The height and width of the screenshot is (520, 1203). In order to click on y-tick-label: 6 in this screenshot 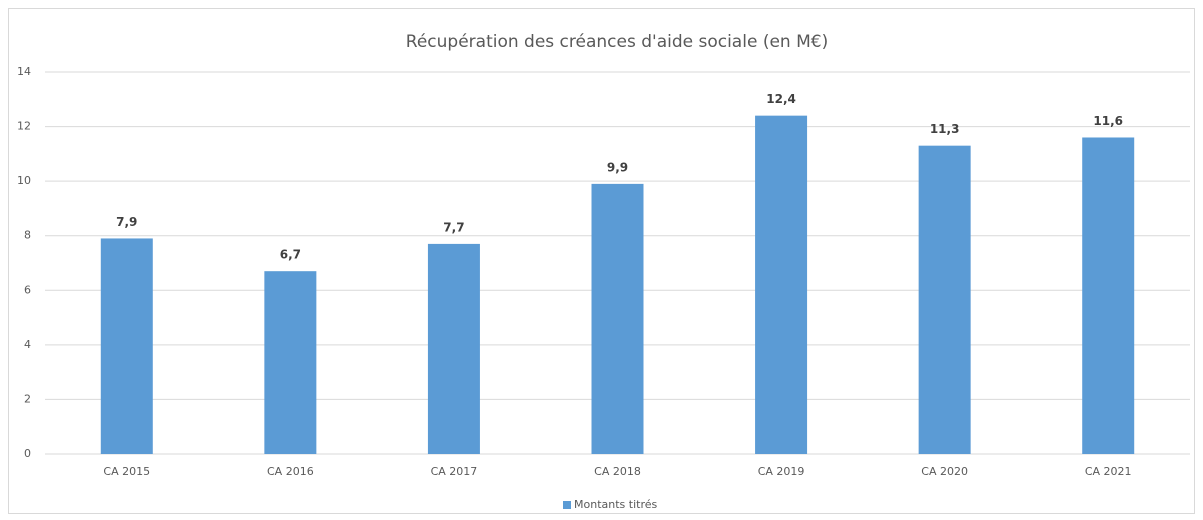, I will do `click(27, 289)`.